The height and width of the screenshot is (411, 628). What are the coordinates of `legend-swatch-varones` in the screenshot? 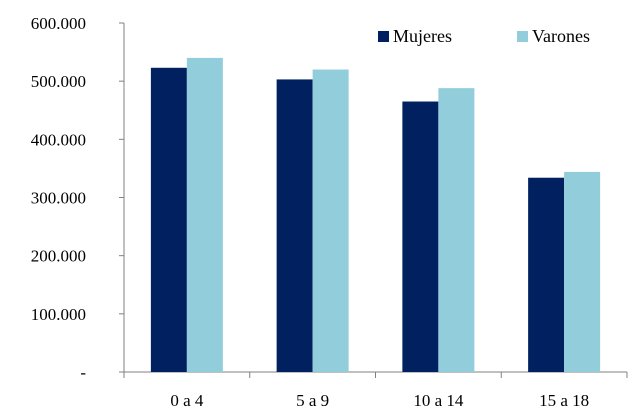 It's located at (522, 36).